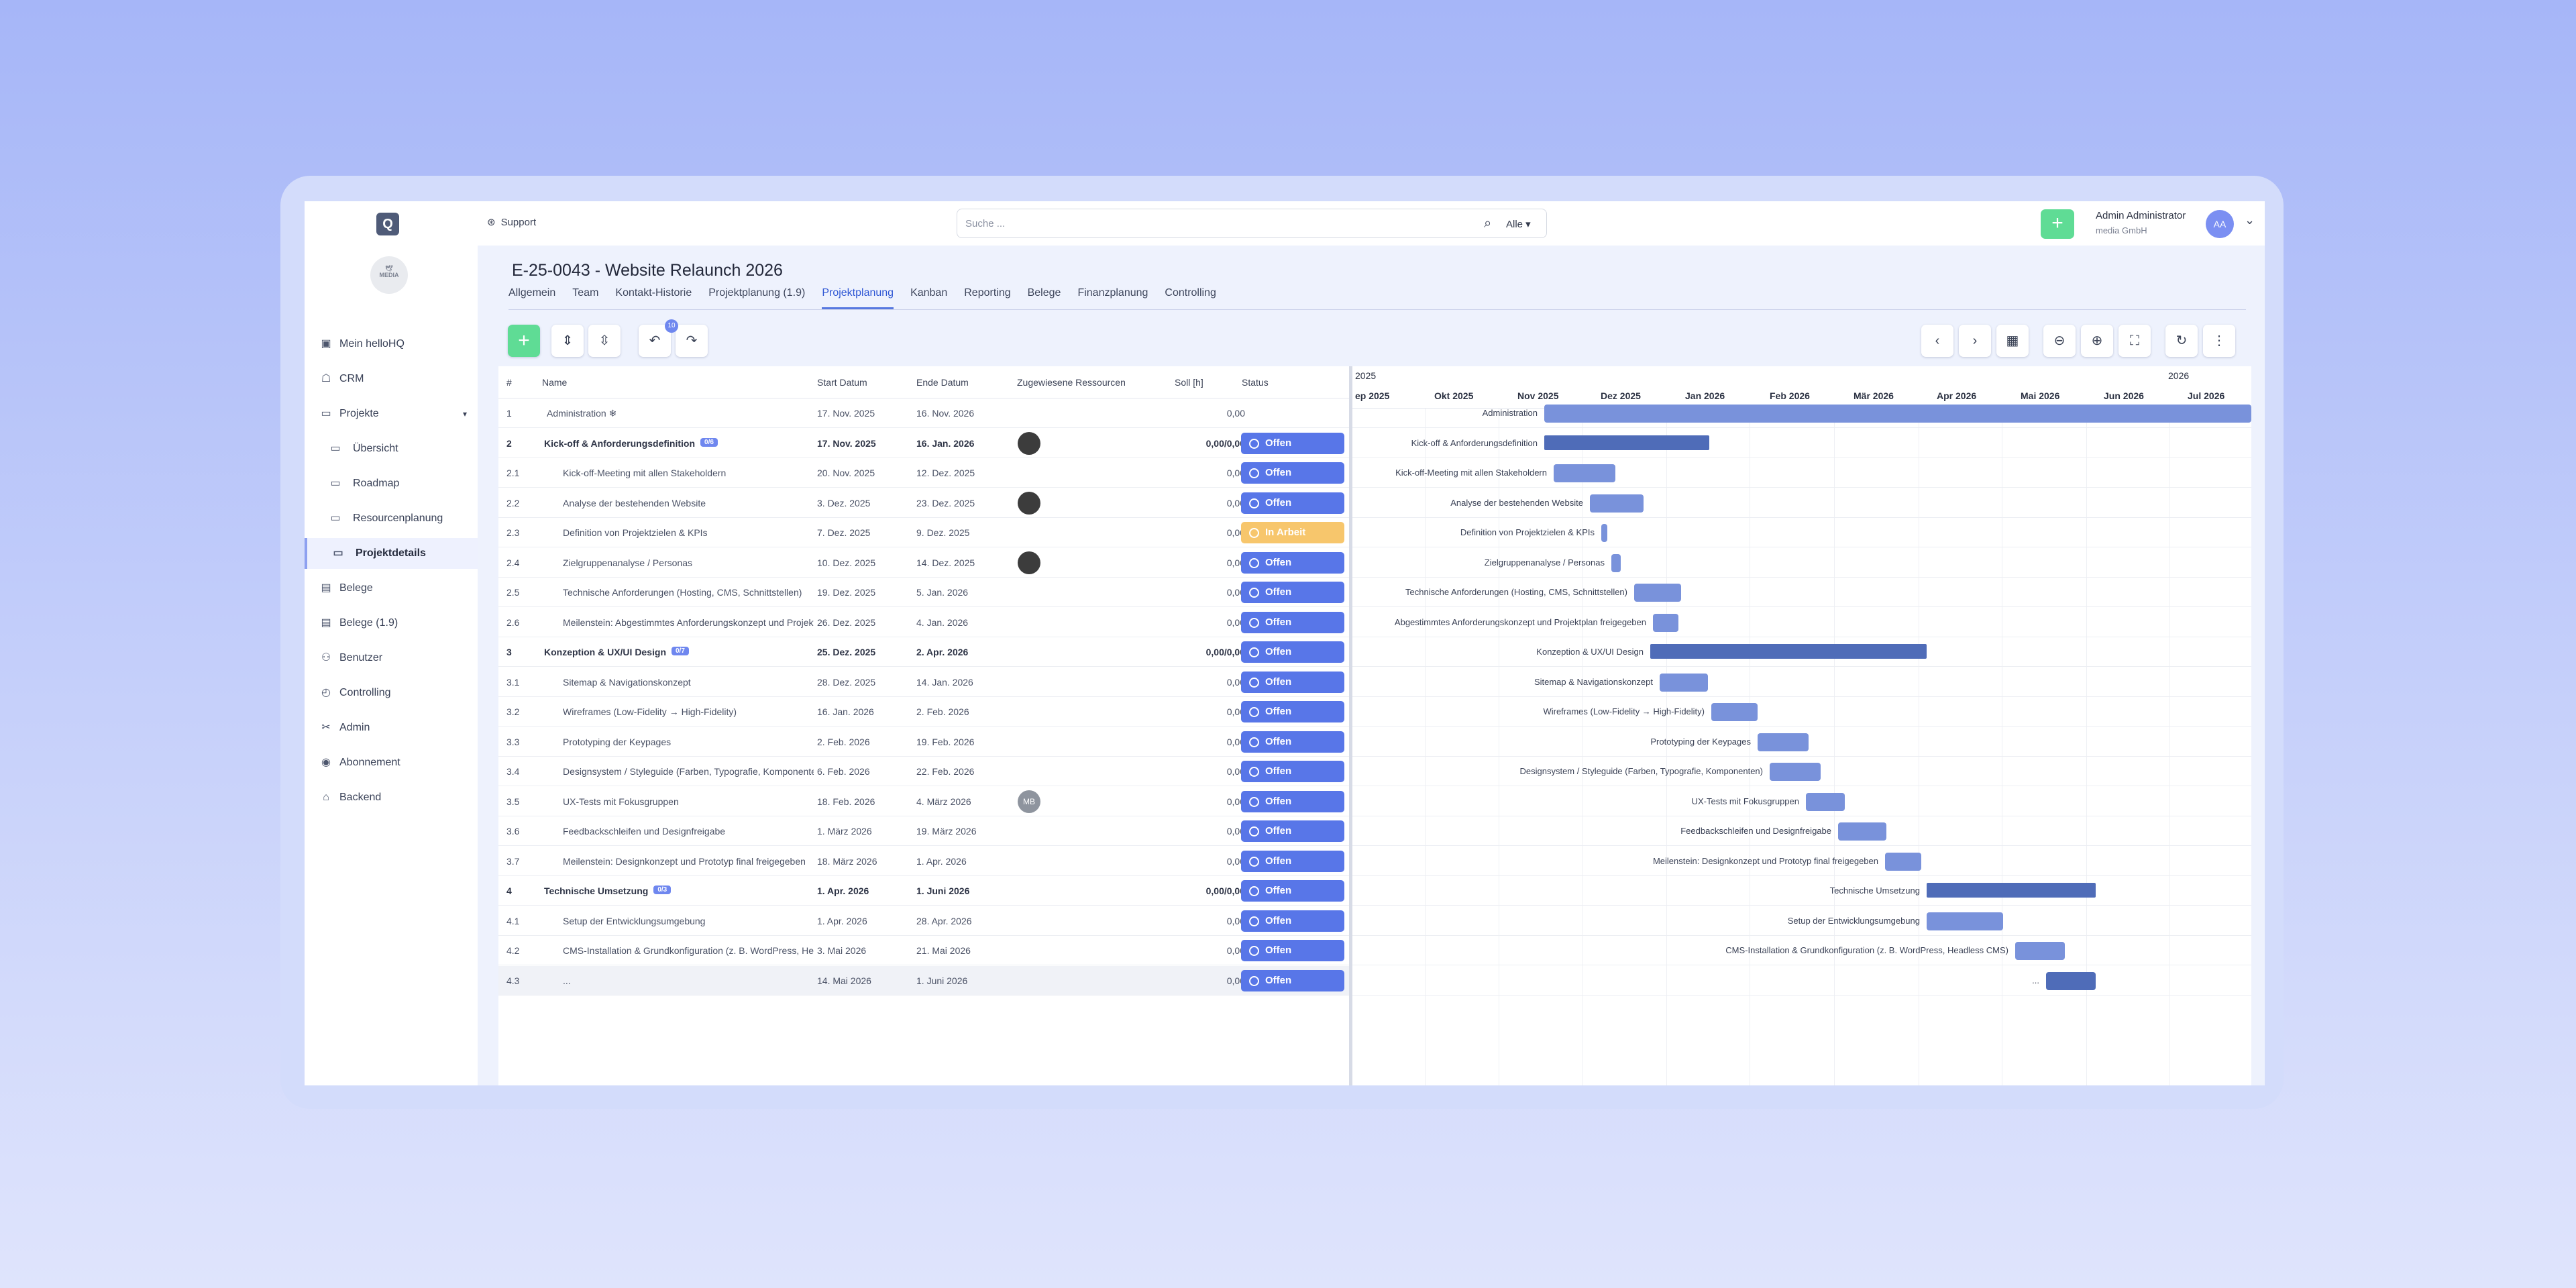  What do you see at coordinates (391, 693) in the screenshot?
I see `sidebar-item-controlling: ◴ Controlling` at bounding box center [391, 693].